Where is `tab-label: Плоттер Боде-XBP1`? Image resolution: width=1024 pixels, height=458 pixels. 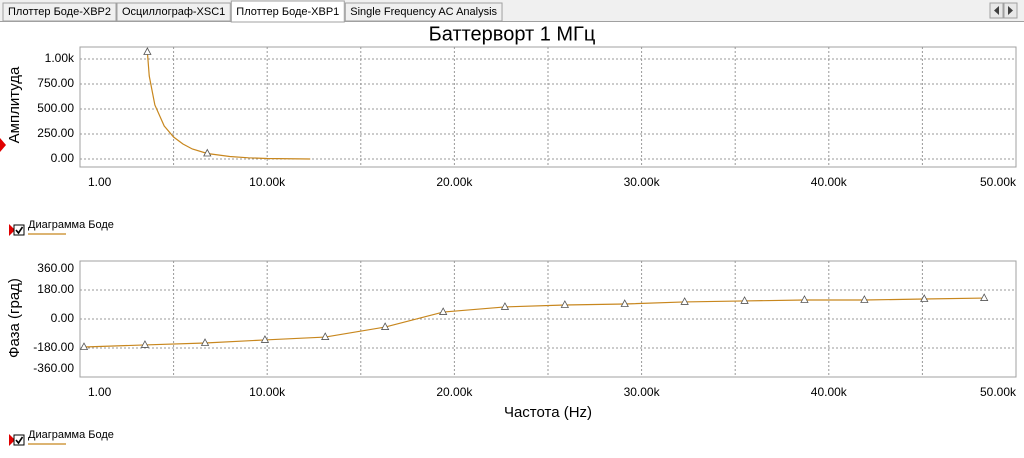
tab-label: Плоттер Боде-XBP1 is located at coordinates (287, 12).